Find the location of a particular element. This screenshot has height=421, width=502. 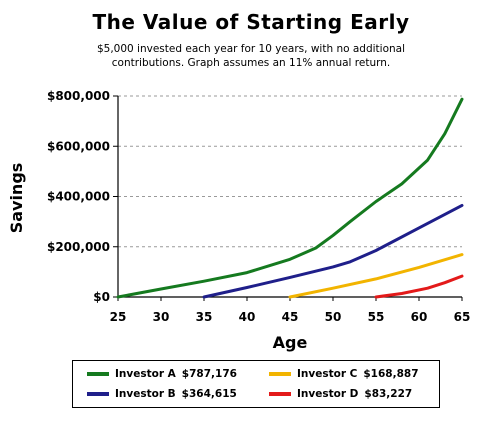

legend-item-c: Investor C $168,887 is located at coordinates (344, 374).